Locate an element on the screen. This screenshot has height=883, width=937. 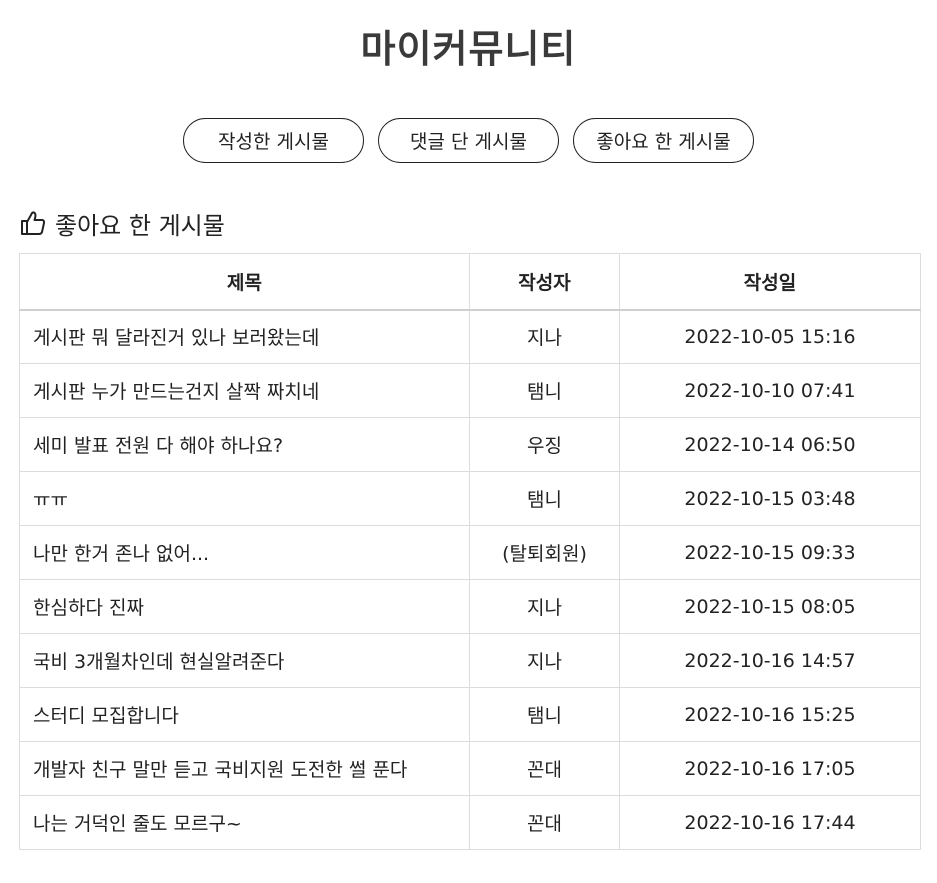
table-row: ㅠㅠ 탬니 2022-10-15 03:48 is located at coordinates (470, 498).